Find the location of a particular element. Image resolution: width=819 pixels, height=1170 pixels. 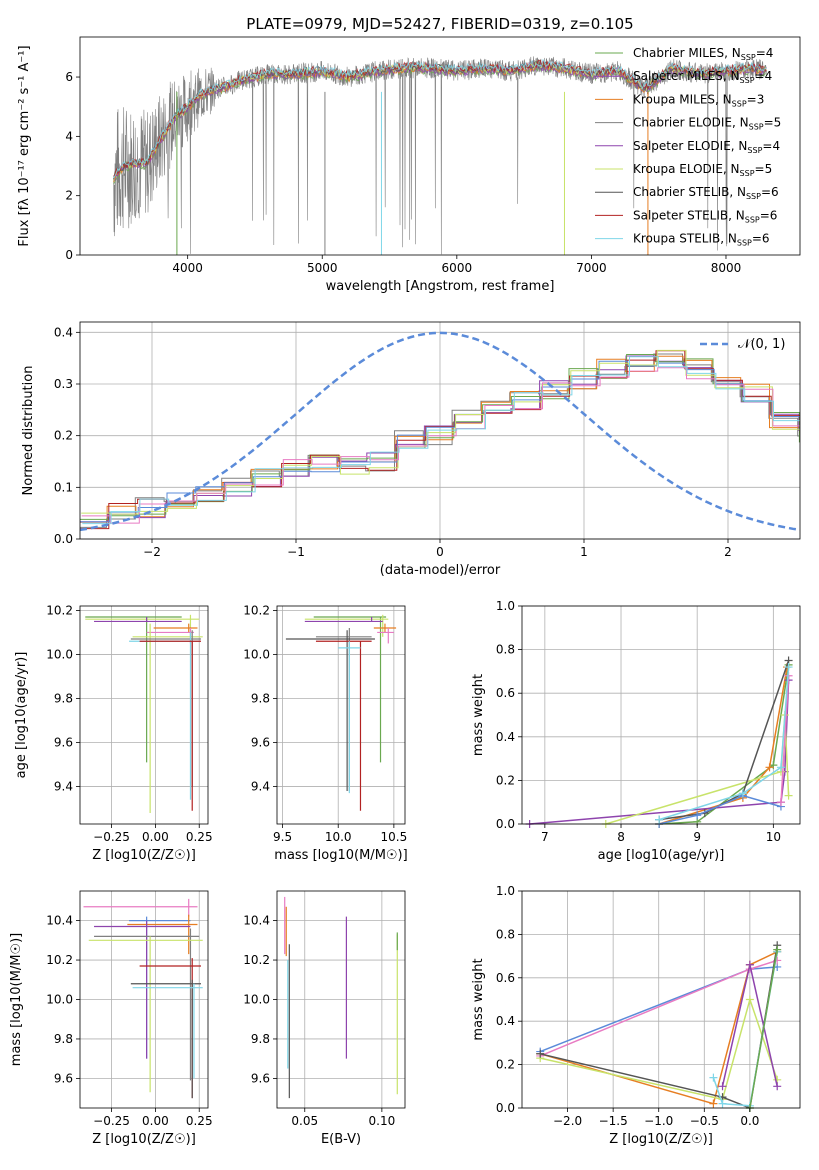

weight_vs_age-xtick-label: 7 is located at coordinates (545, 837).